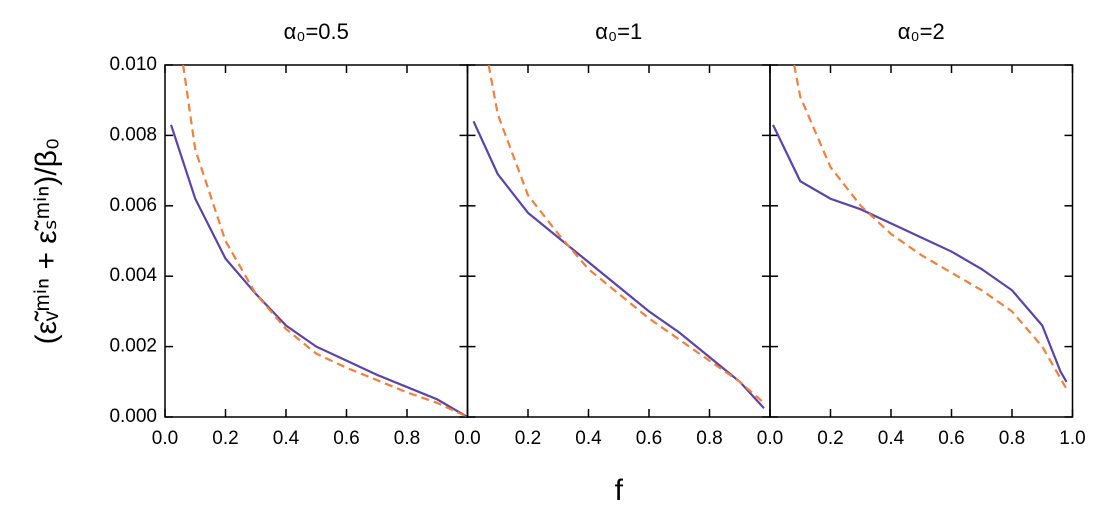 The height and width of the screenshot is (517, 1107). Describe the element at coordinates (618, 31) in the screenshot. I see `panel-title: α₀=1` at that location.